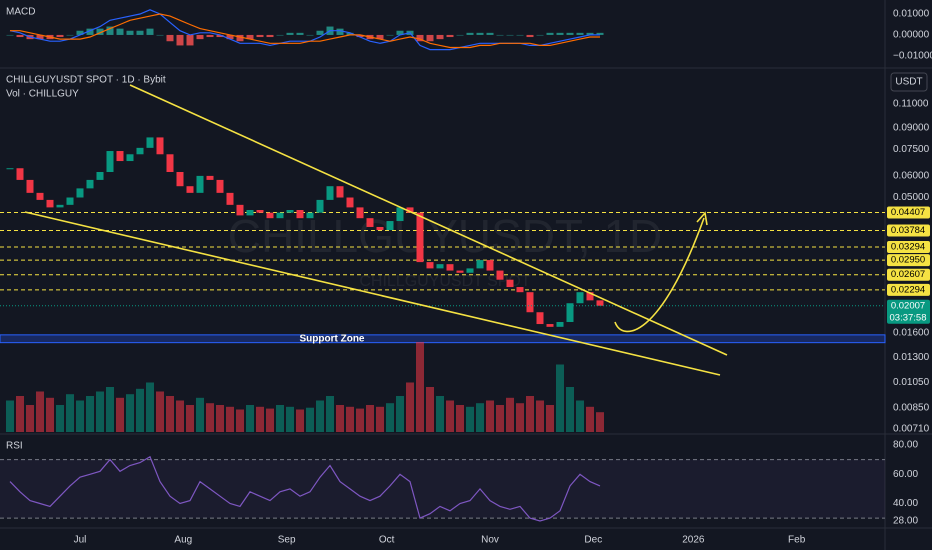 This screenshot has height=550, width=932. What do you see at coordinates (908, 212) in the screenshot?
I see `level-label: 0.04407` at bounding box center [908, 212].